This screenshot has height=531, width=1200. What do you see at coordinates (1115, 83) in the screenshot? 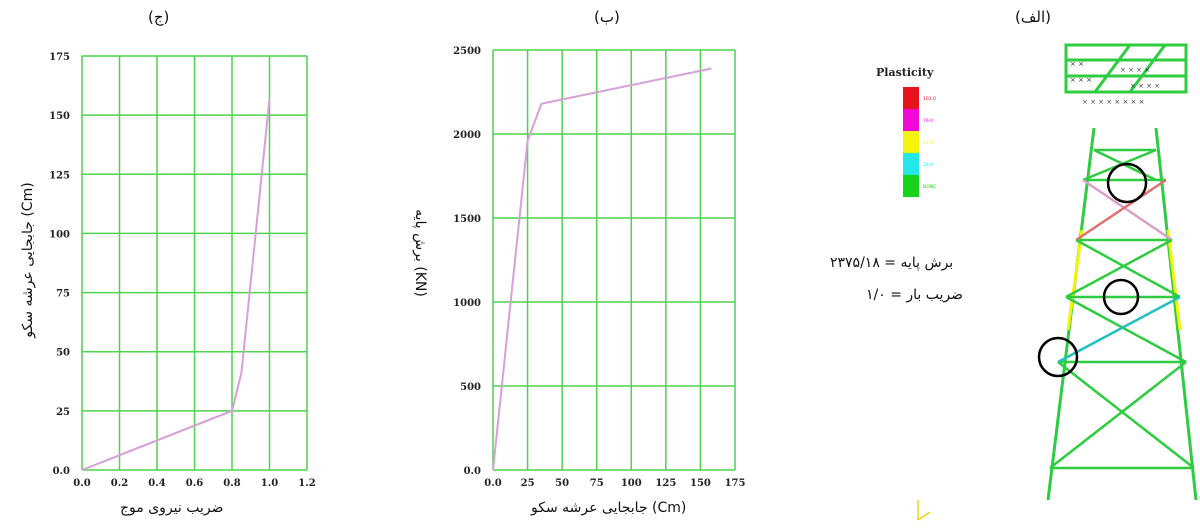
I see `deck-hinge-marks: × × × × × × × × × × × × × × × × × × × × ×` at bounding box center [1115, 83].